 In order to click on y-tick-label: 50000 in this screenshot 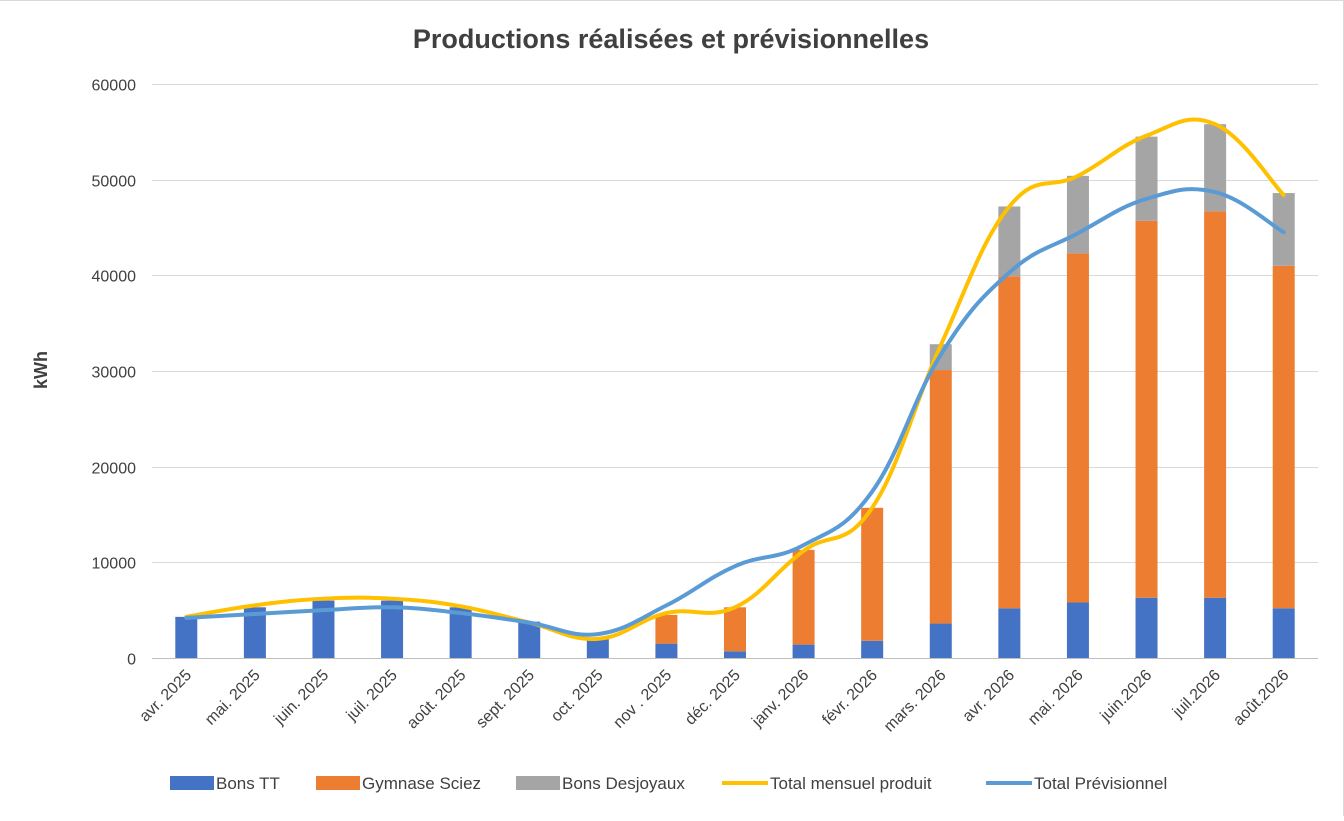, I will do `click(114, 182)`.